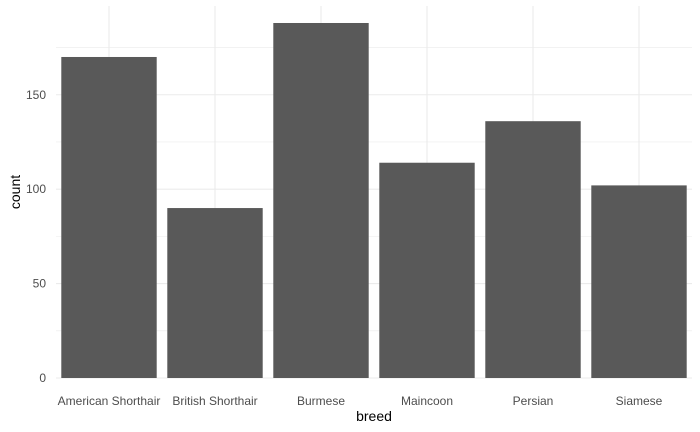  What do you see at coordinates (427, 401) in the screenshot?
I see `x-tick-label: Maincoon` at bounding box center [427, 401].